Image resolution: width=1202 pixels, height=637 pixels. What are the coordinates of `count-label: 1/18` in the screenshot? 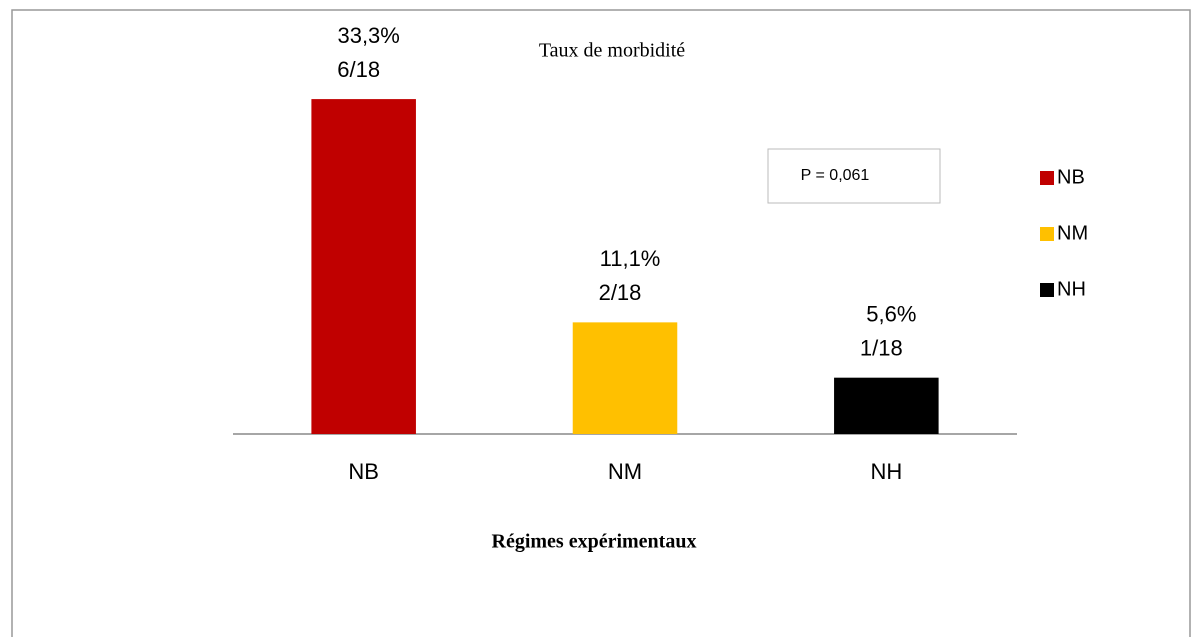 It's located at (881, 347).